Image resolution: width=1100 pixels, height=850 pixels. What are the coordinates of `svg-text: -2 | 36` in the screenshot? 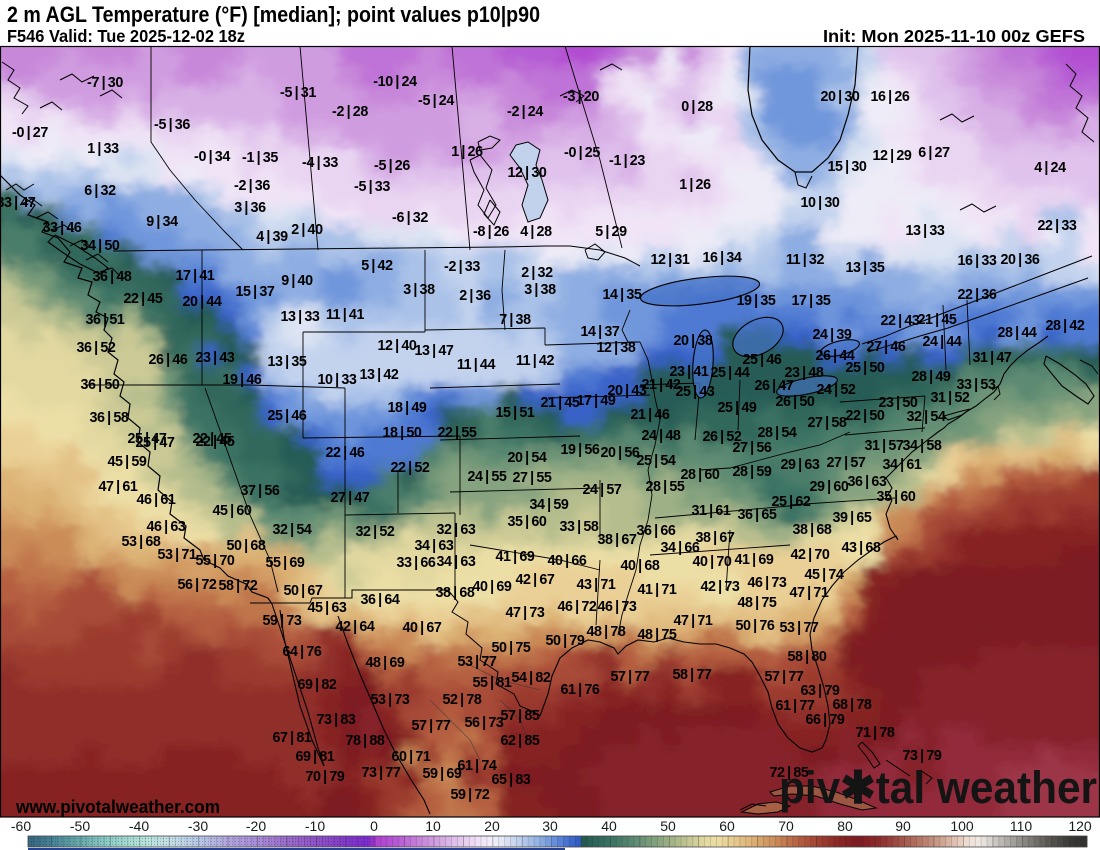 It's located at (252, 186).